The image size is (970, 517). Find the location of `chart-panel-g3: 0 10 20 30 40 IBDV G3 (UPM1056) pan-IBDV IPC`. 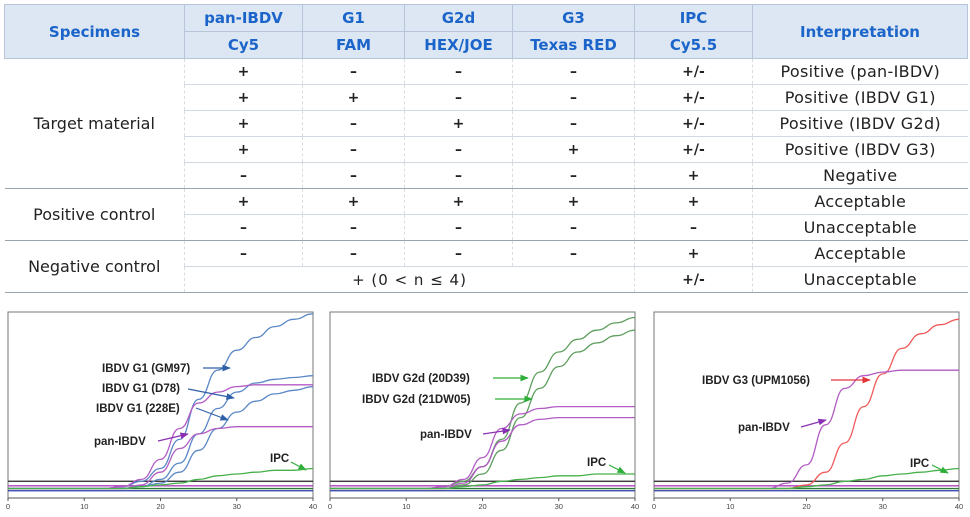

chart-panel-g3: 0 10 20 30 40 IBDV G3 (UPM1056) pan-IBDV IPC is located at coordinates (807, 411).